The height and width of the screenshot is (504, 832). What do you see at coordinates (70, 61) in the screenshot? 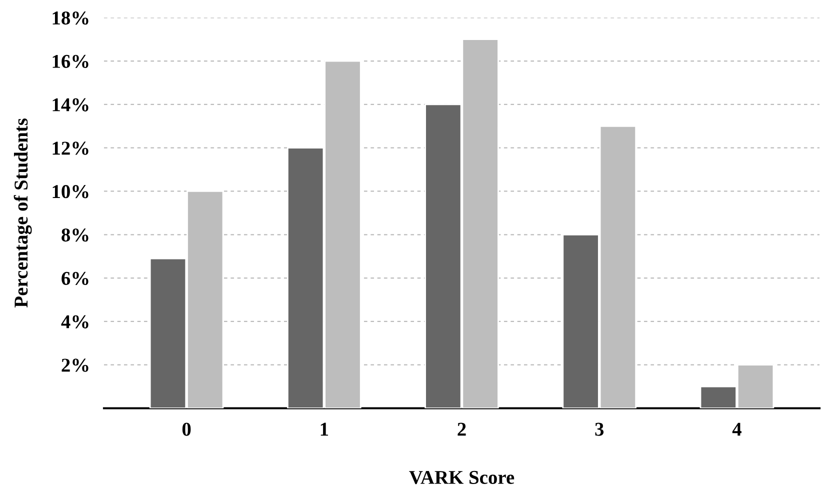
I see `y-tick-label: 16%` at bounding box center [70, 61].